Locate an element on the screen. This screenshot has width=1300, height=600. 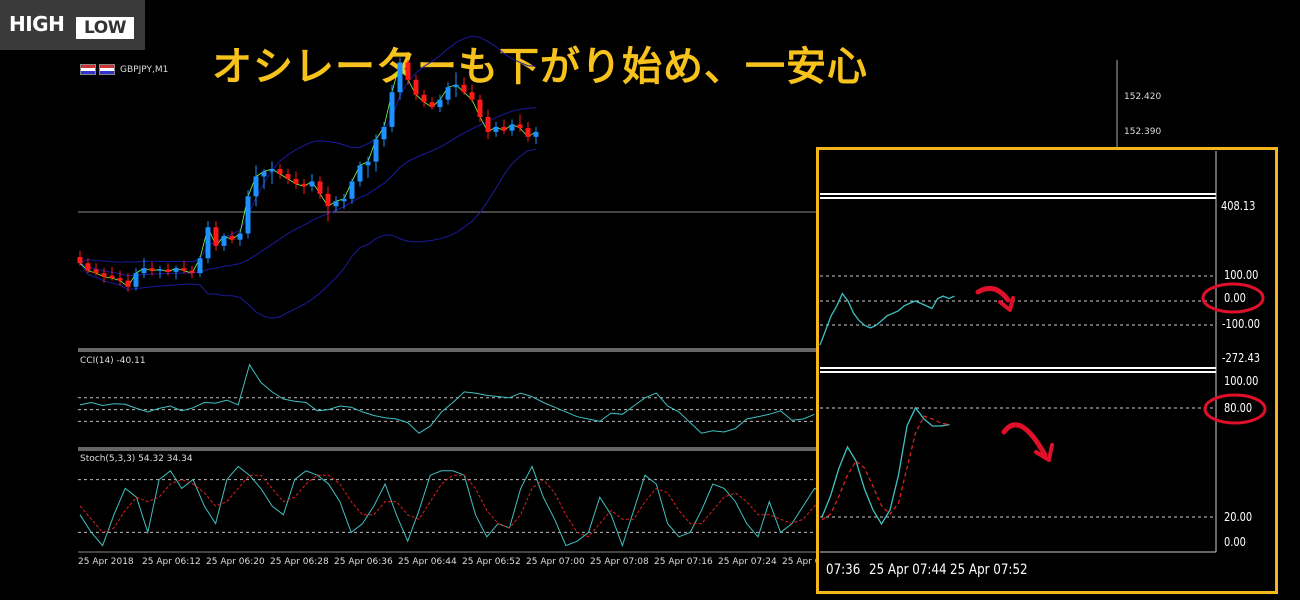
time-label: 25 Apr 07:32 is located at coordinates (811, 562).